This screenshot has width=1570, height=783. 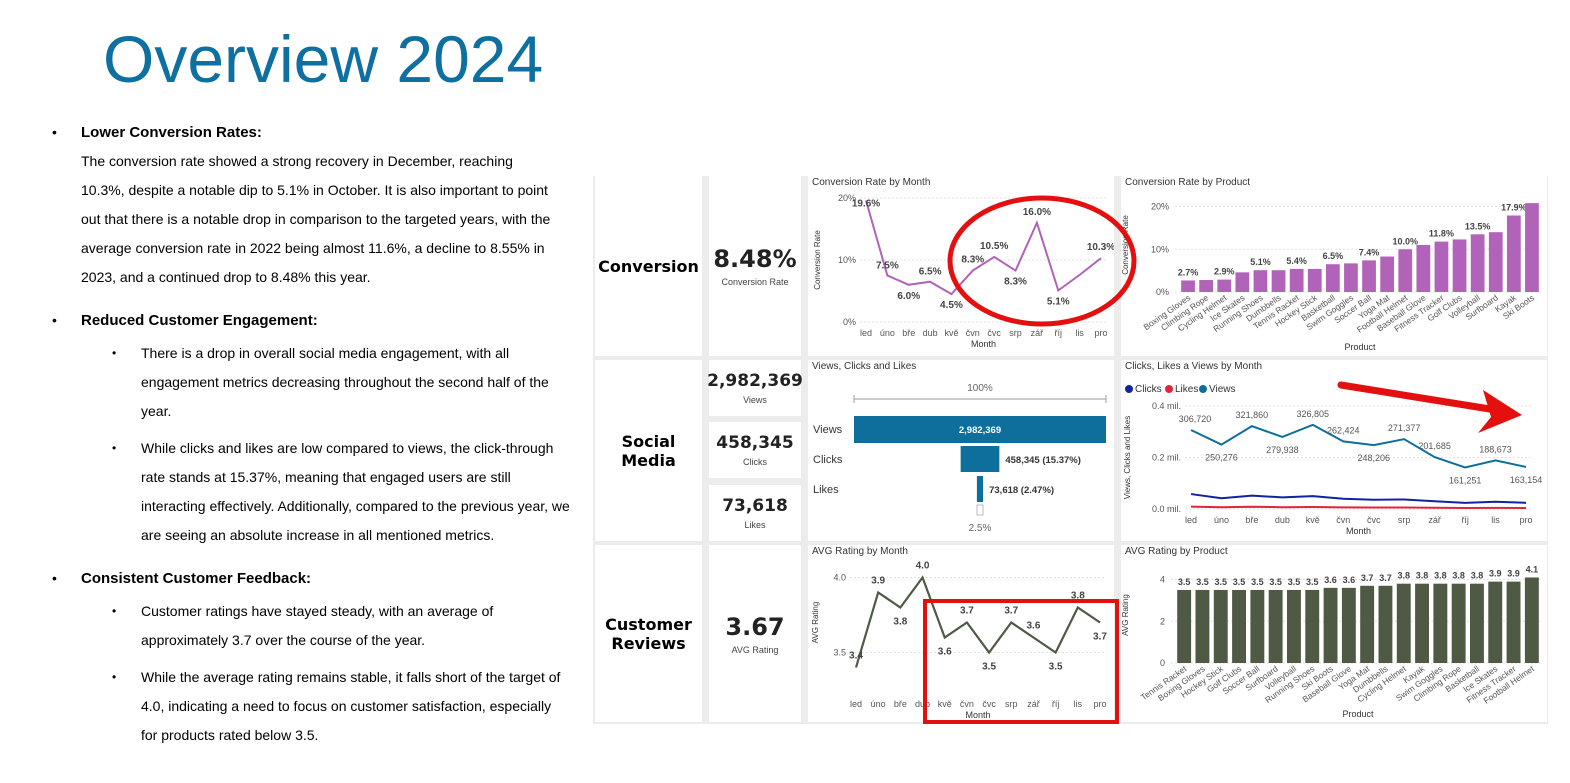 I want to click on data-label: 326,805, so click(x=1313, y=414).